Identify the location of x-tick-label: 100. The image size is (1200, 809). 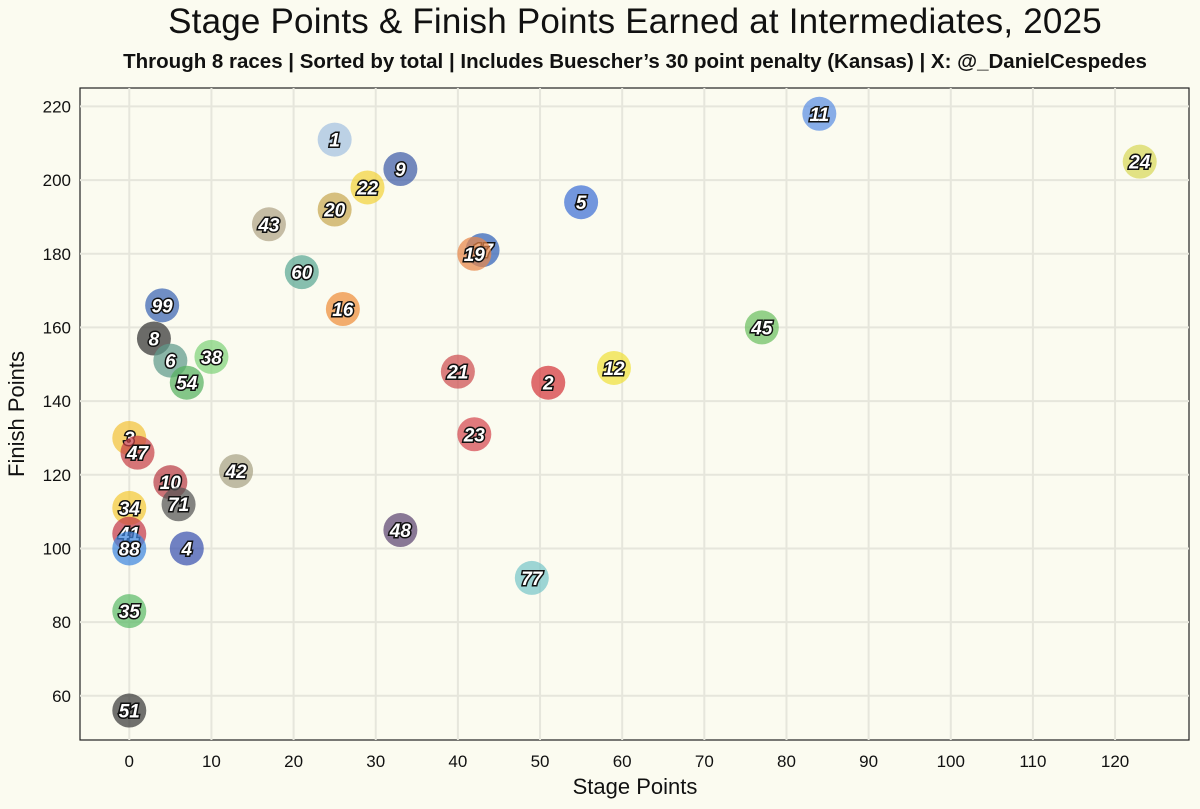
(951, 761).